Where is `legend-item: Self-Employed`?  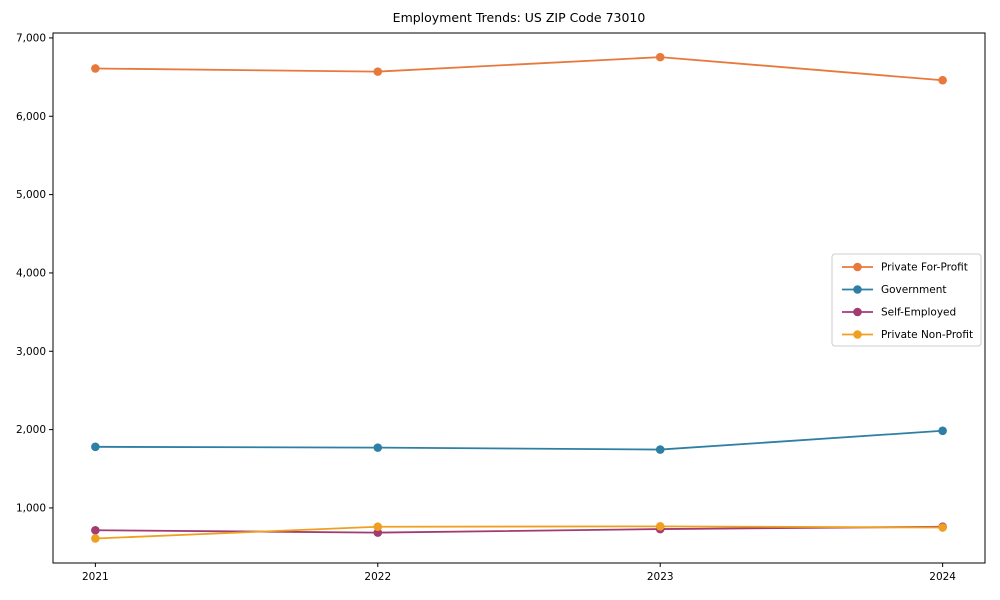
legend-item: Self-Employed is located at coordinates (899, 313).